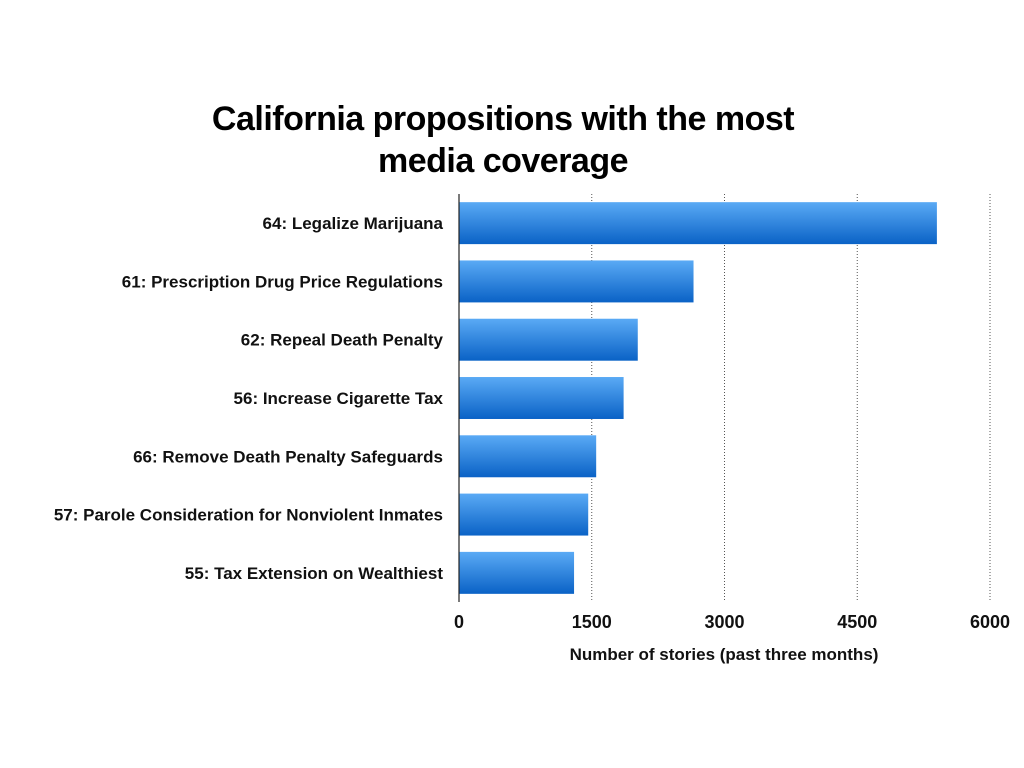  Describe the element at coordinates (353, 223) in the screenshot. I see `category-label: 64: Legalize Marijuana` at that location.